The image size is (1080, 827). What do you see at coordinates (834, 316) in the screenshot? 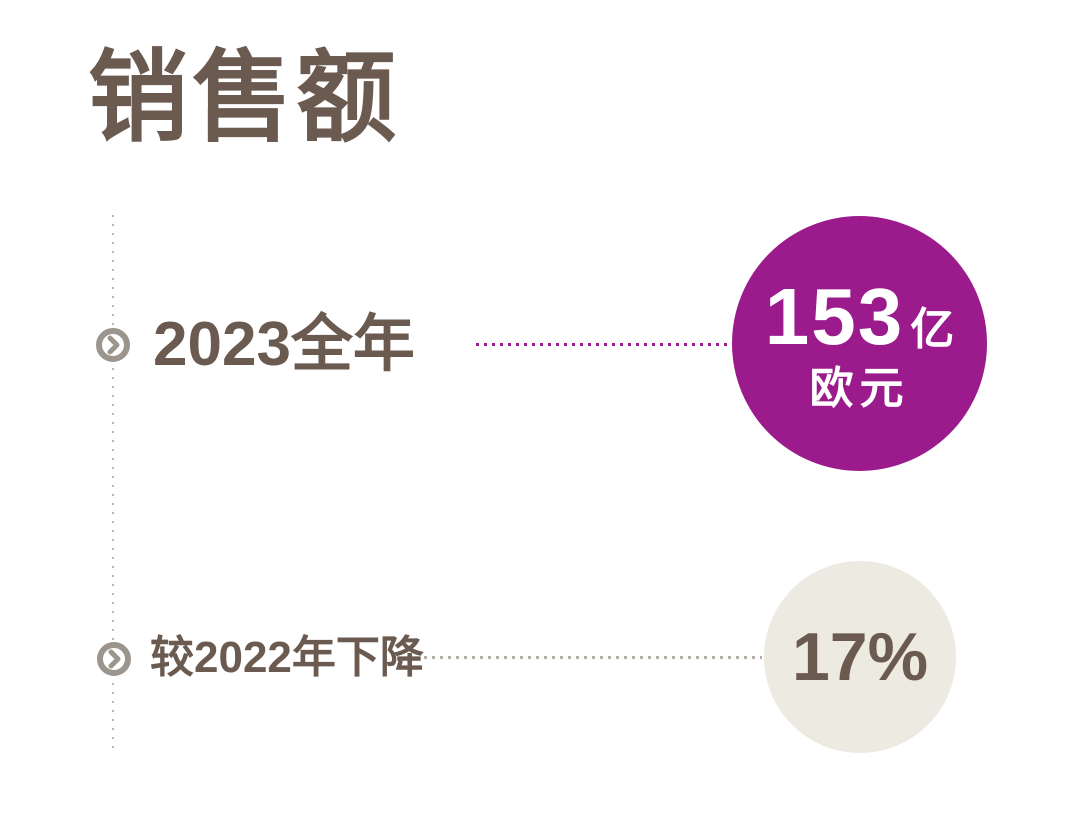
I see `sales-value-number: 153` at bounding box center [834, 316].